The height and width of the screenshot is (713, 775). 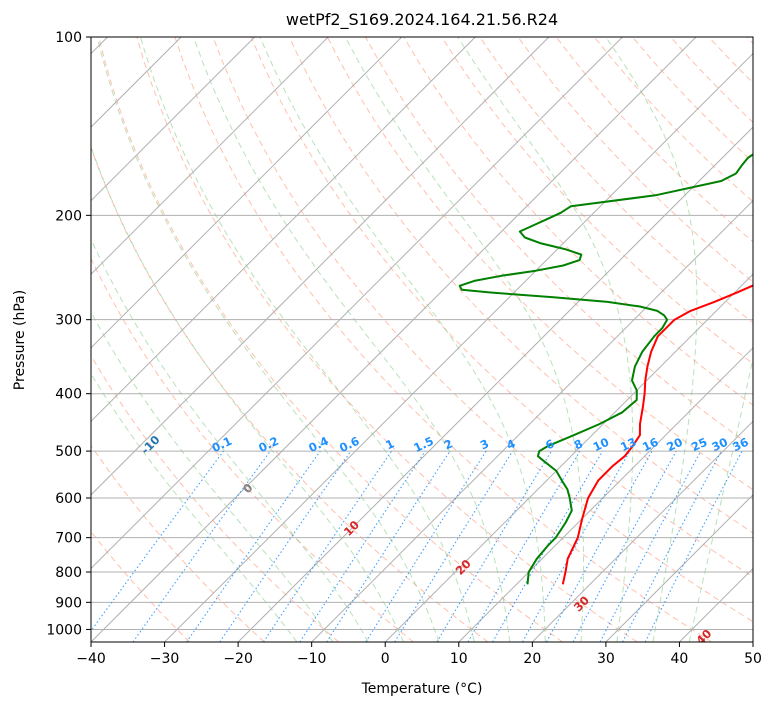 What do you see at coordinates (532, 659) in the screenshot?
I see `x-tick-label: 20` at bounding box center [532, 659].